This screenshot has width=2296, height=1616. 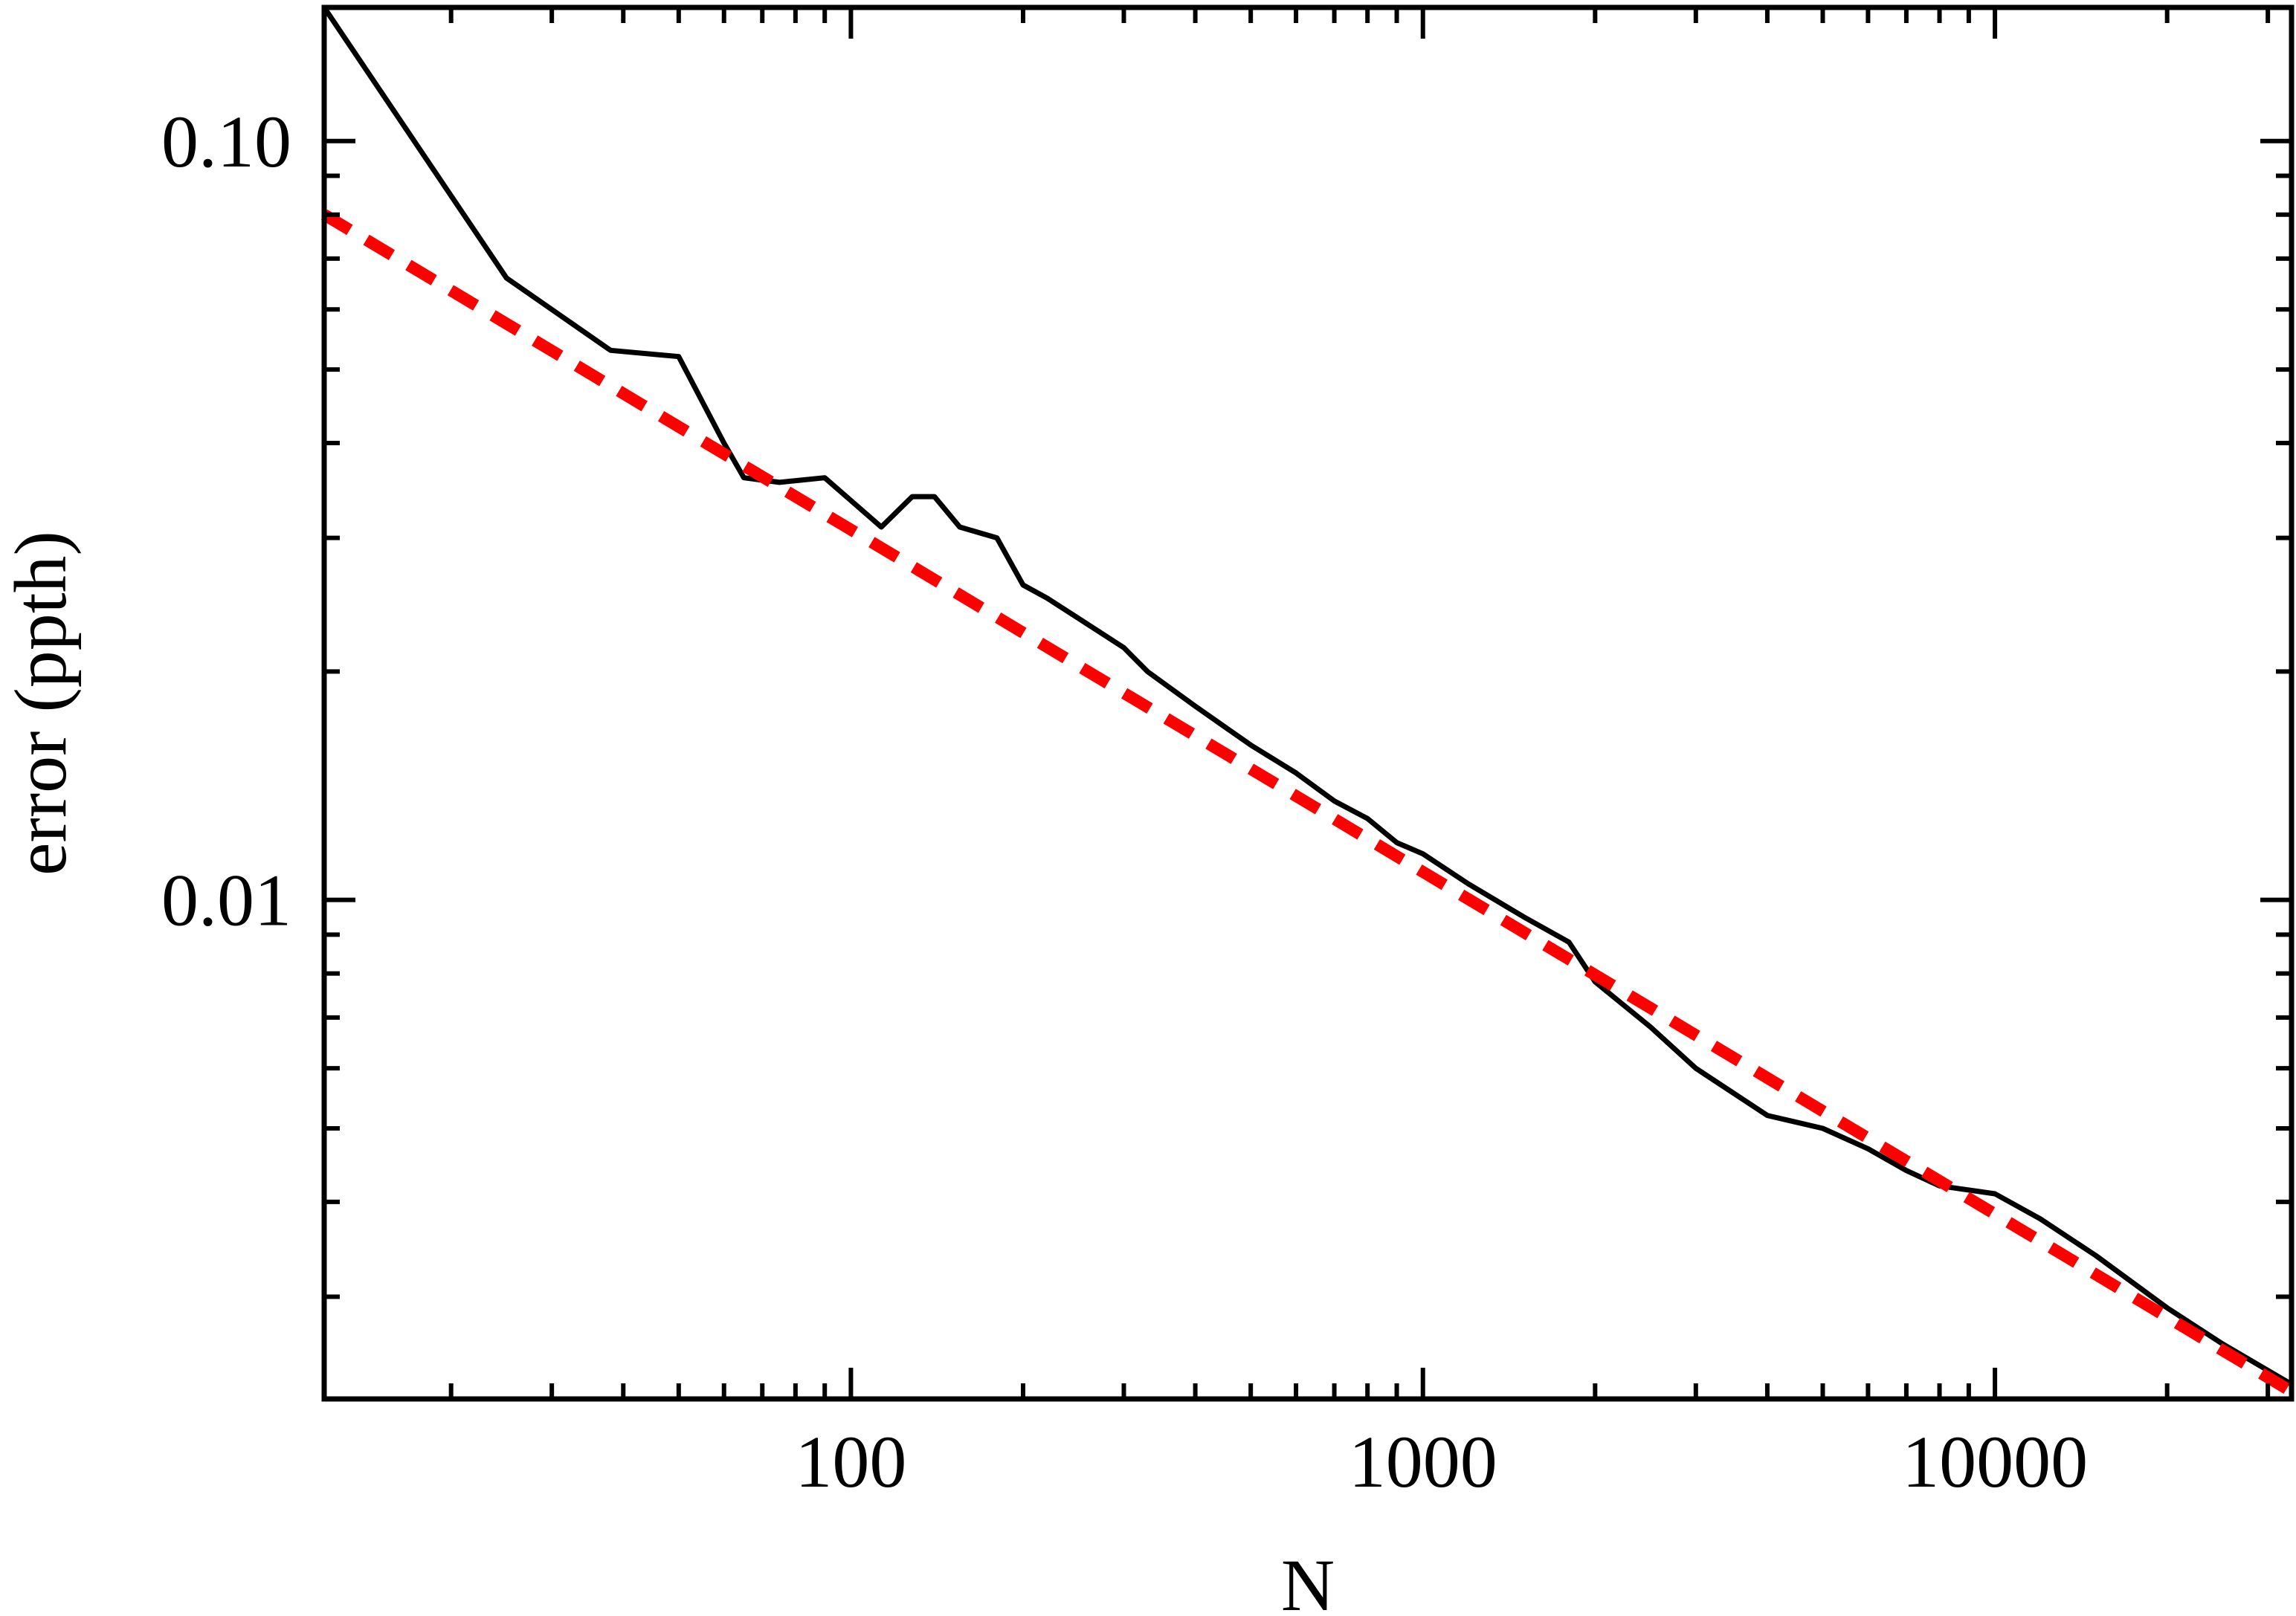 What do you see at coordinates (226, 141) in the screenshot?
I see `y-tick-label: 0.10` at bounding box center [226, 141].